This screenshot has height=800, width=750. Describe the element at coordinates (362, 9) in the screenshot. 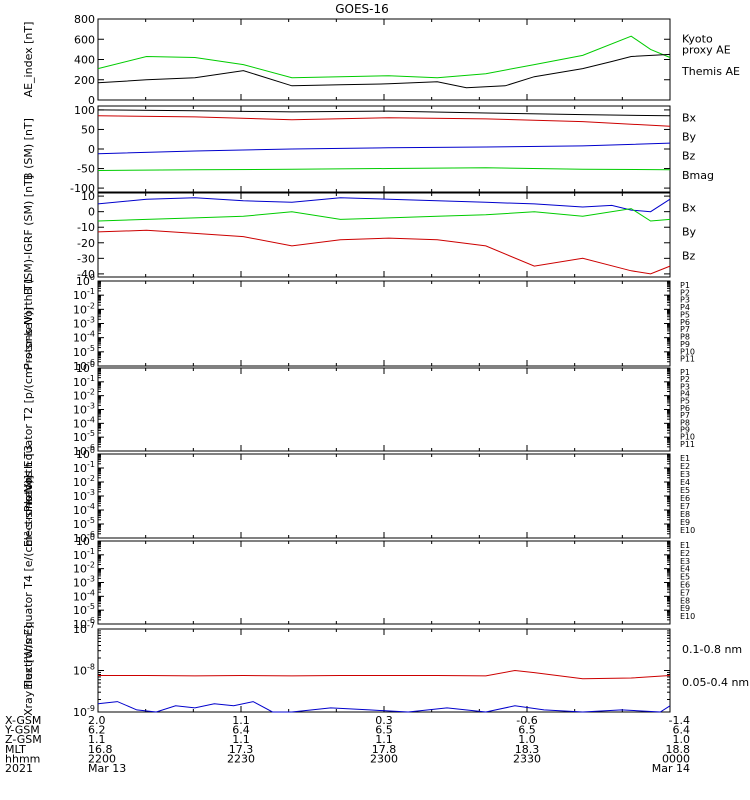

I see `chart-title: GOES-16` at that location.